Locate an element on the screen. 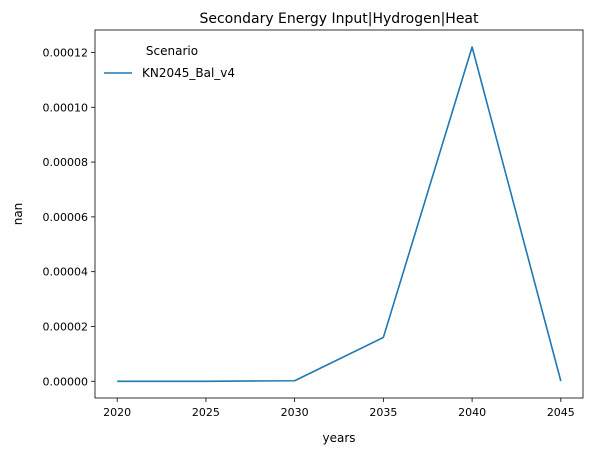 Image resolution: width=596 pixels, height=456 pixels. y-tick-label: 0.00008 is located at coordinates (66, 162).